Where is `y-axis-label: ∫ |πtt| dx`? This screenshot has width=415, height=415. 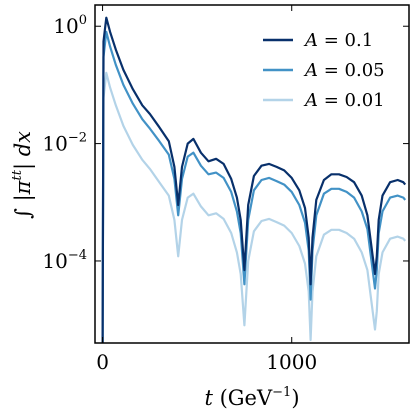
y-axis-label: ∫ |πtt| dx is located at coordinates (23, 175).